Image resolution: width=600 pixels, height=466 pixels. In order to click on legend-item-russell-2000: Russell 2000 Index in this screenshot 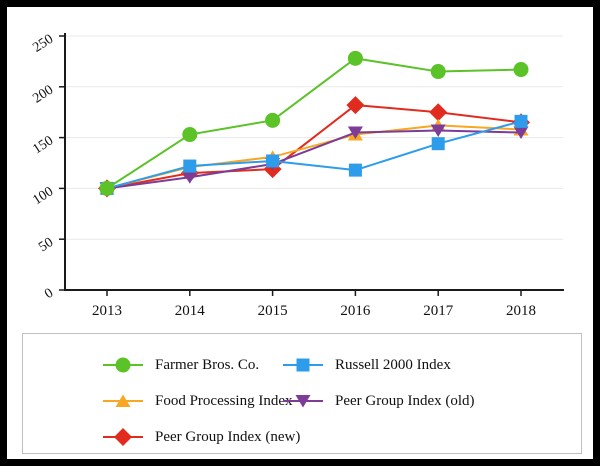, I will do `click(367, 365)`.